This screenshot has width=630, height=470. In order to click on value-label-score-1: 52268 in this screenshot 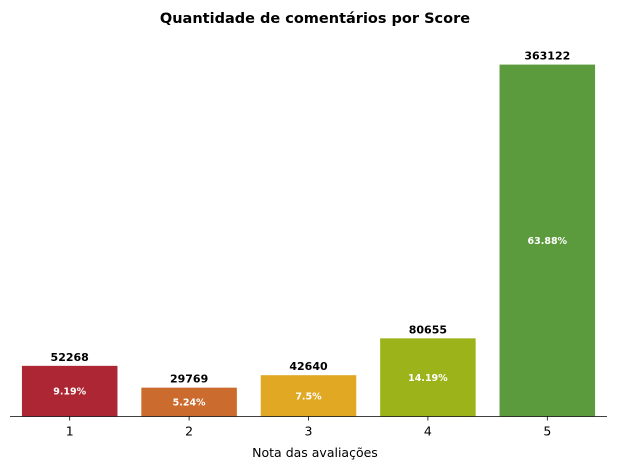, I will do `click(70, 357)`.